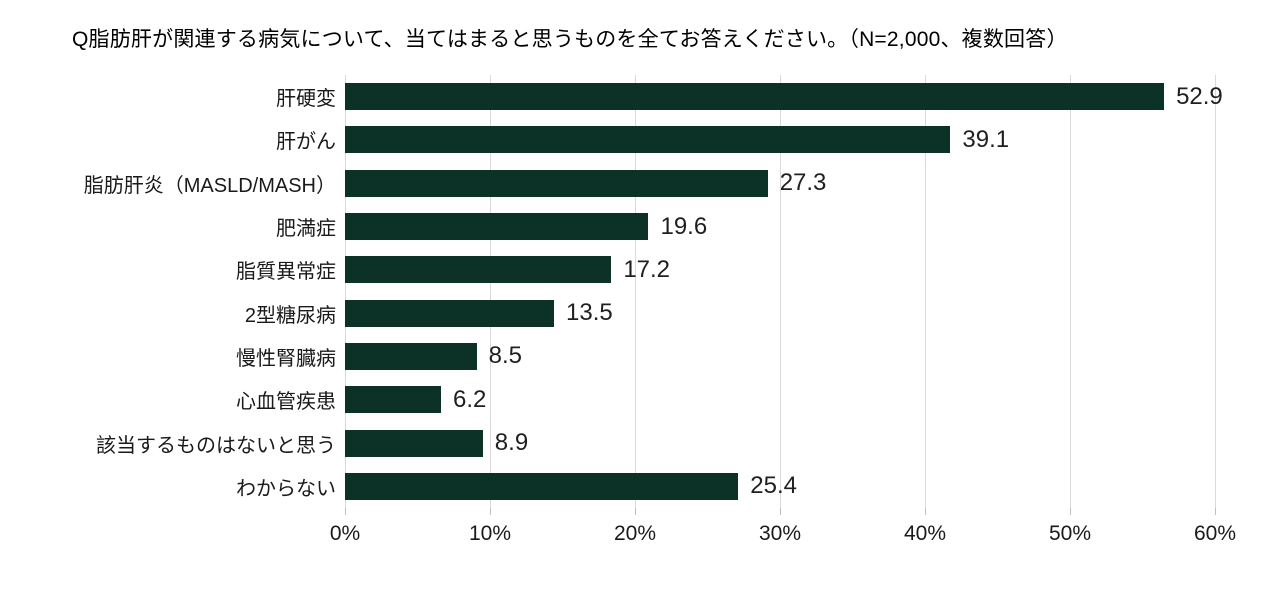 This screenshot has width=1274, height=596. I want to click on gridline-40%, so click(925, 291).